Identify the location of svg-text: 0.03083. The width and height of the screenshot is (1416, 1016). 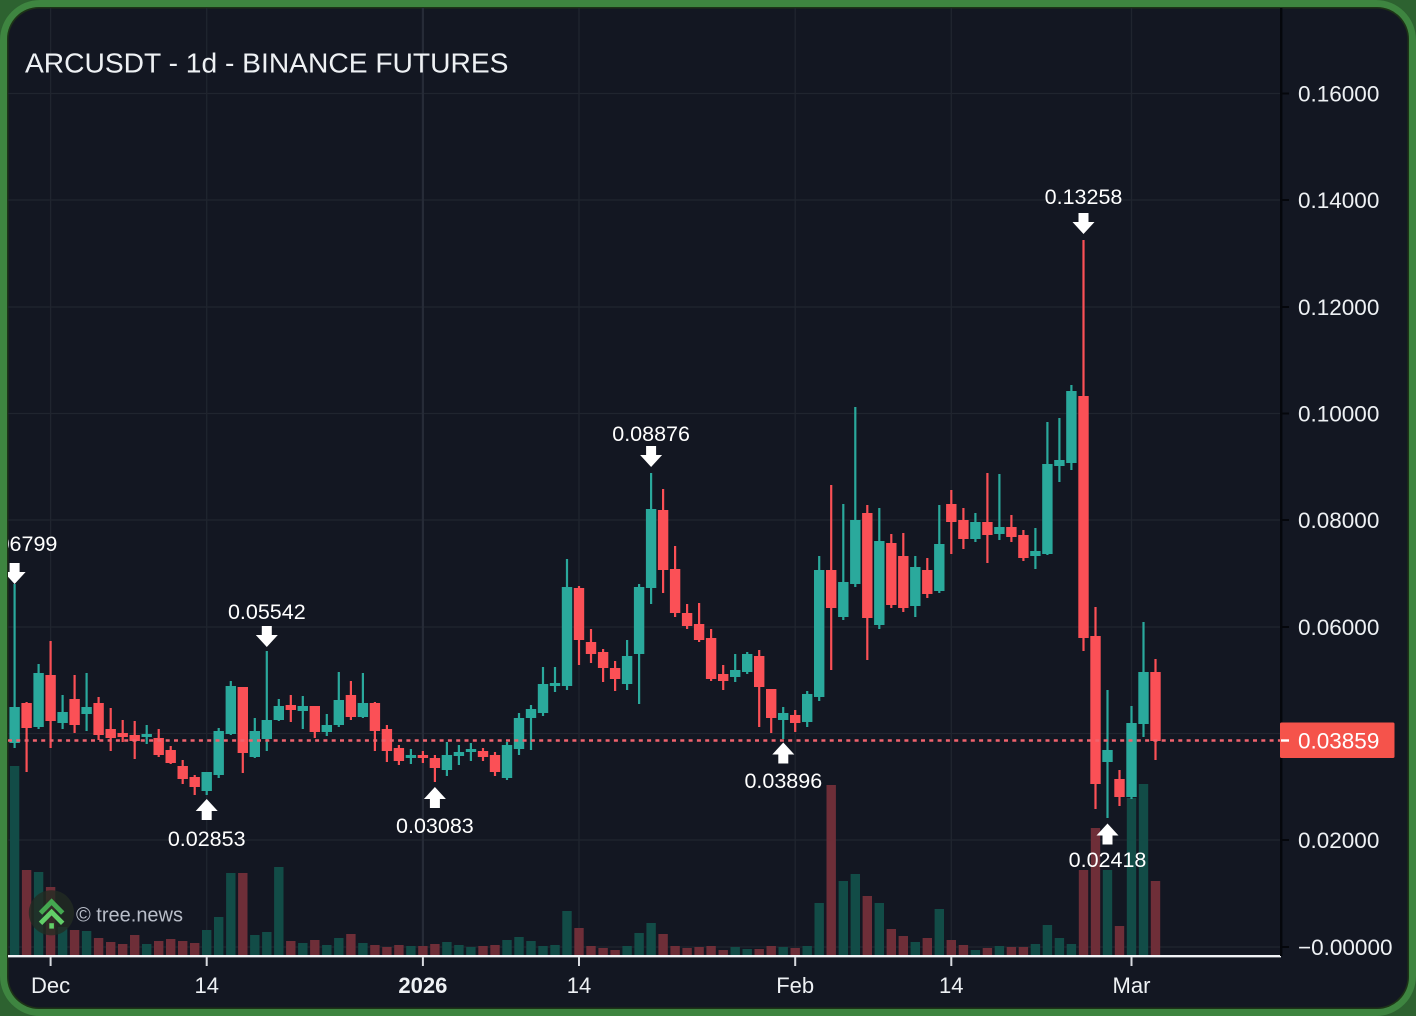
(435, 826).